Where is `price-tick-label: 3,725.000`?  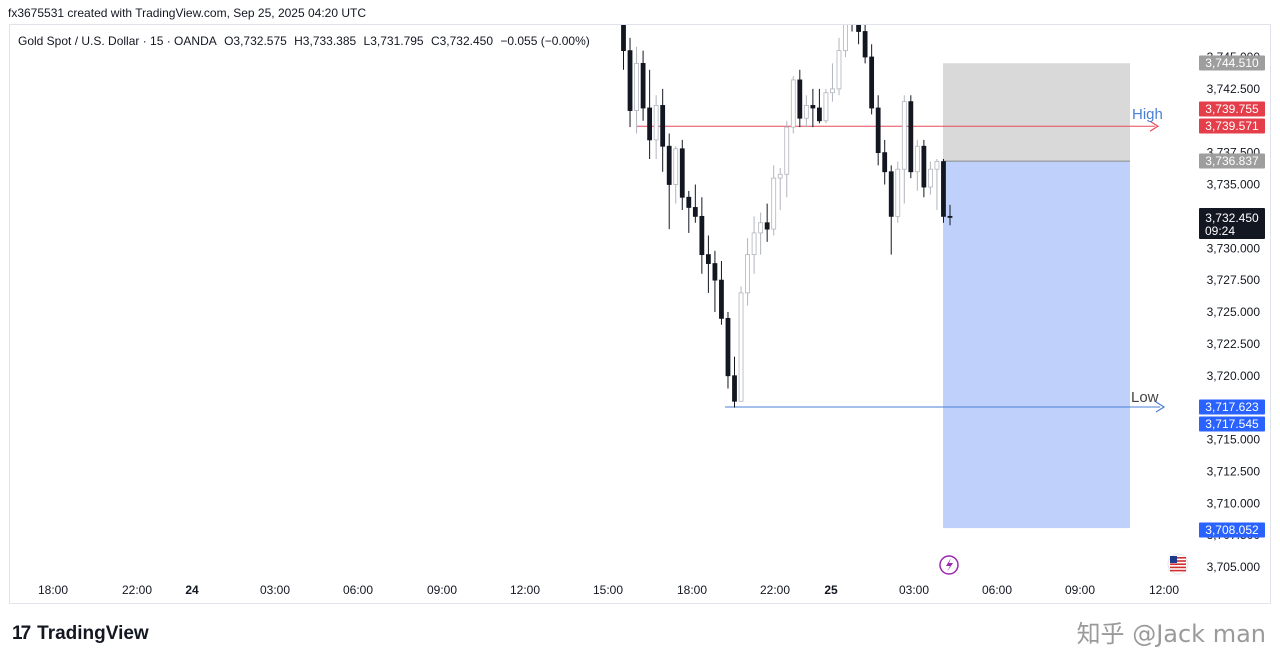
price-tick-label: 3,725.000 is located at coordinates (1234, 312).